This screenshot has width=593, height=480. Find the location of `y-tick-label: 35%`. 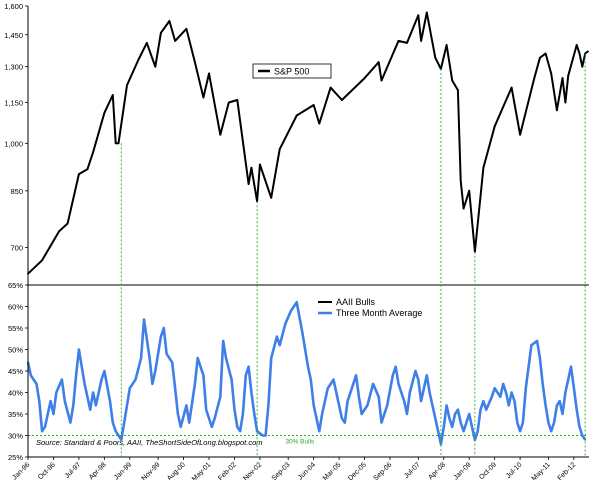

y-tick-label: 35% is located at coordinates (15, 414).